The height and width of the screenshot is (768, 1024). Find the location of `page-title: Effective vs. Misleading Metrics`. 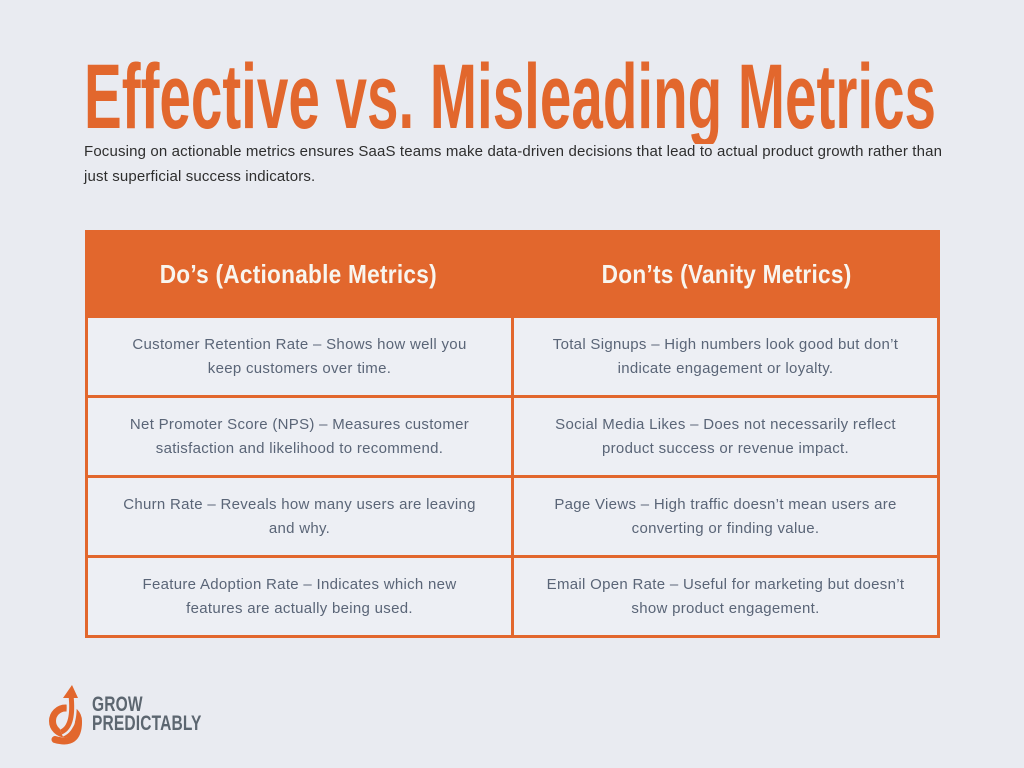

page-title: Effective vs. Misleading Metrics is located at coordinates (510, 96).